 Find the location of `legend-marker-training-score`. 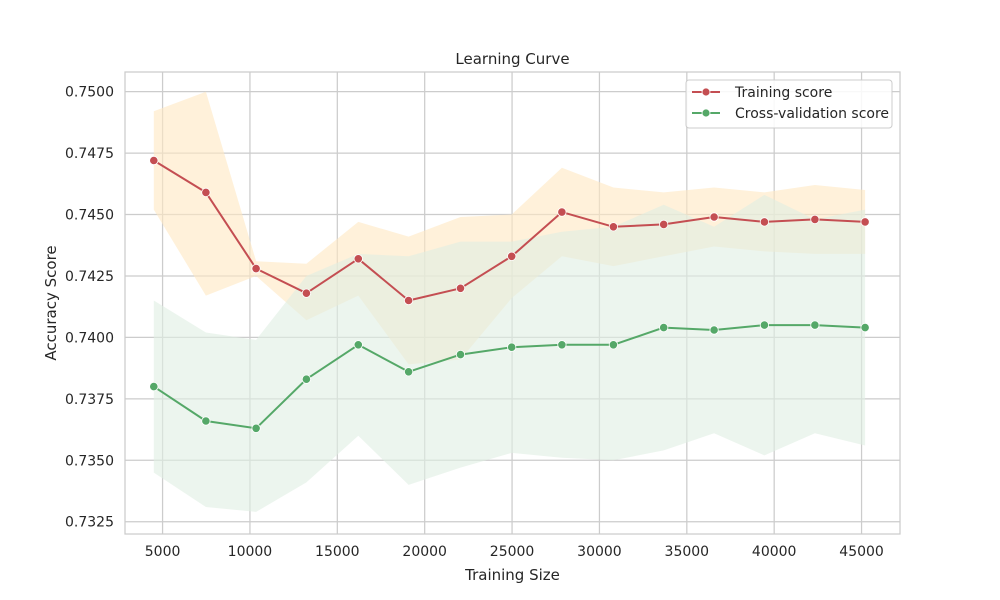

legend-marker-training-score is located at coordinates (706, 92).